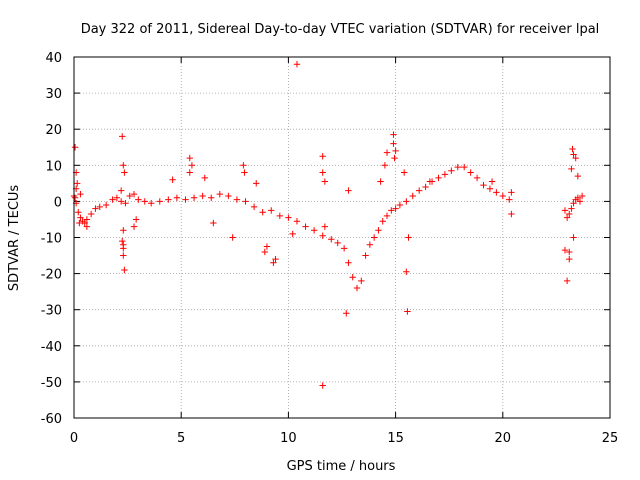 The width and height of the screenshot is (640, 480). Describe the element at coordinates (51, 275) in the screenshot. I see `y-tick-label: -20` at that location.